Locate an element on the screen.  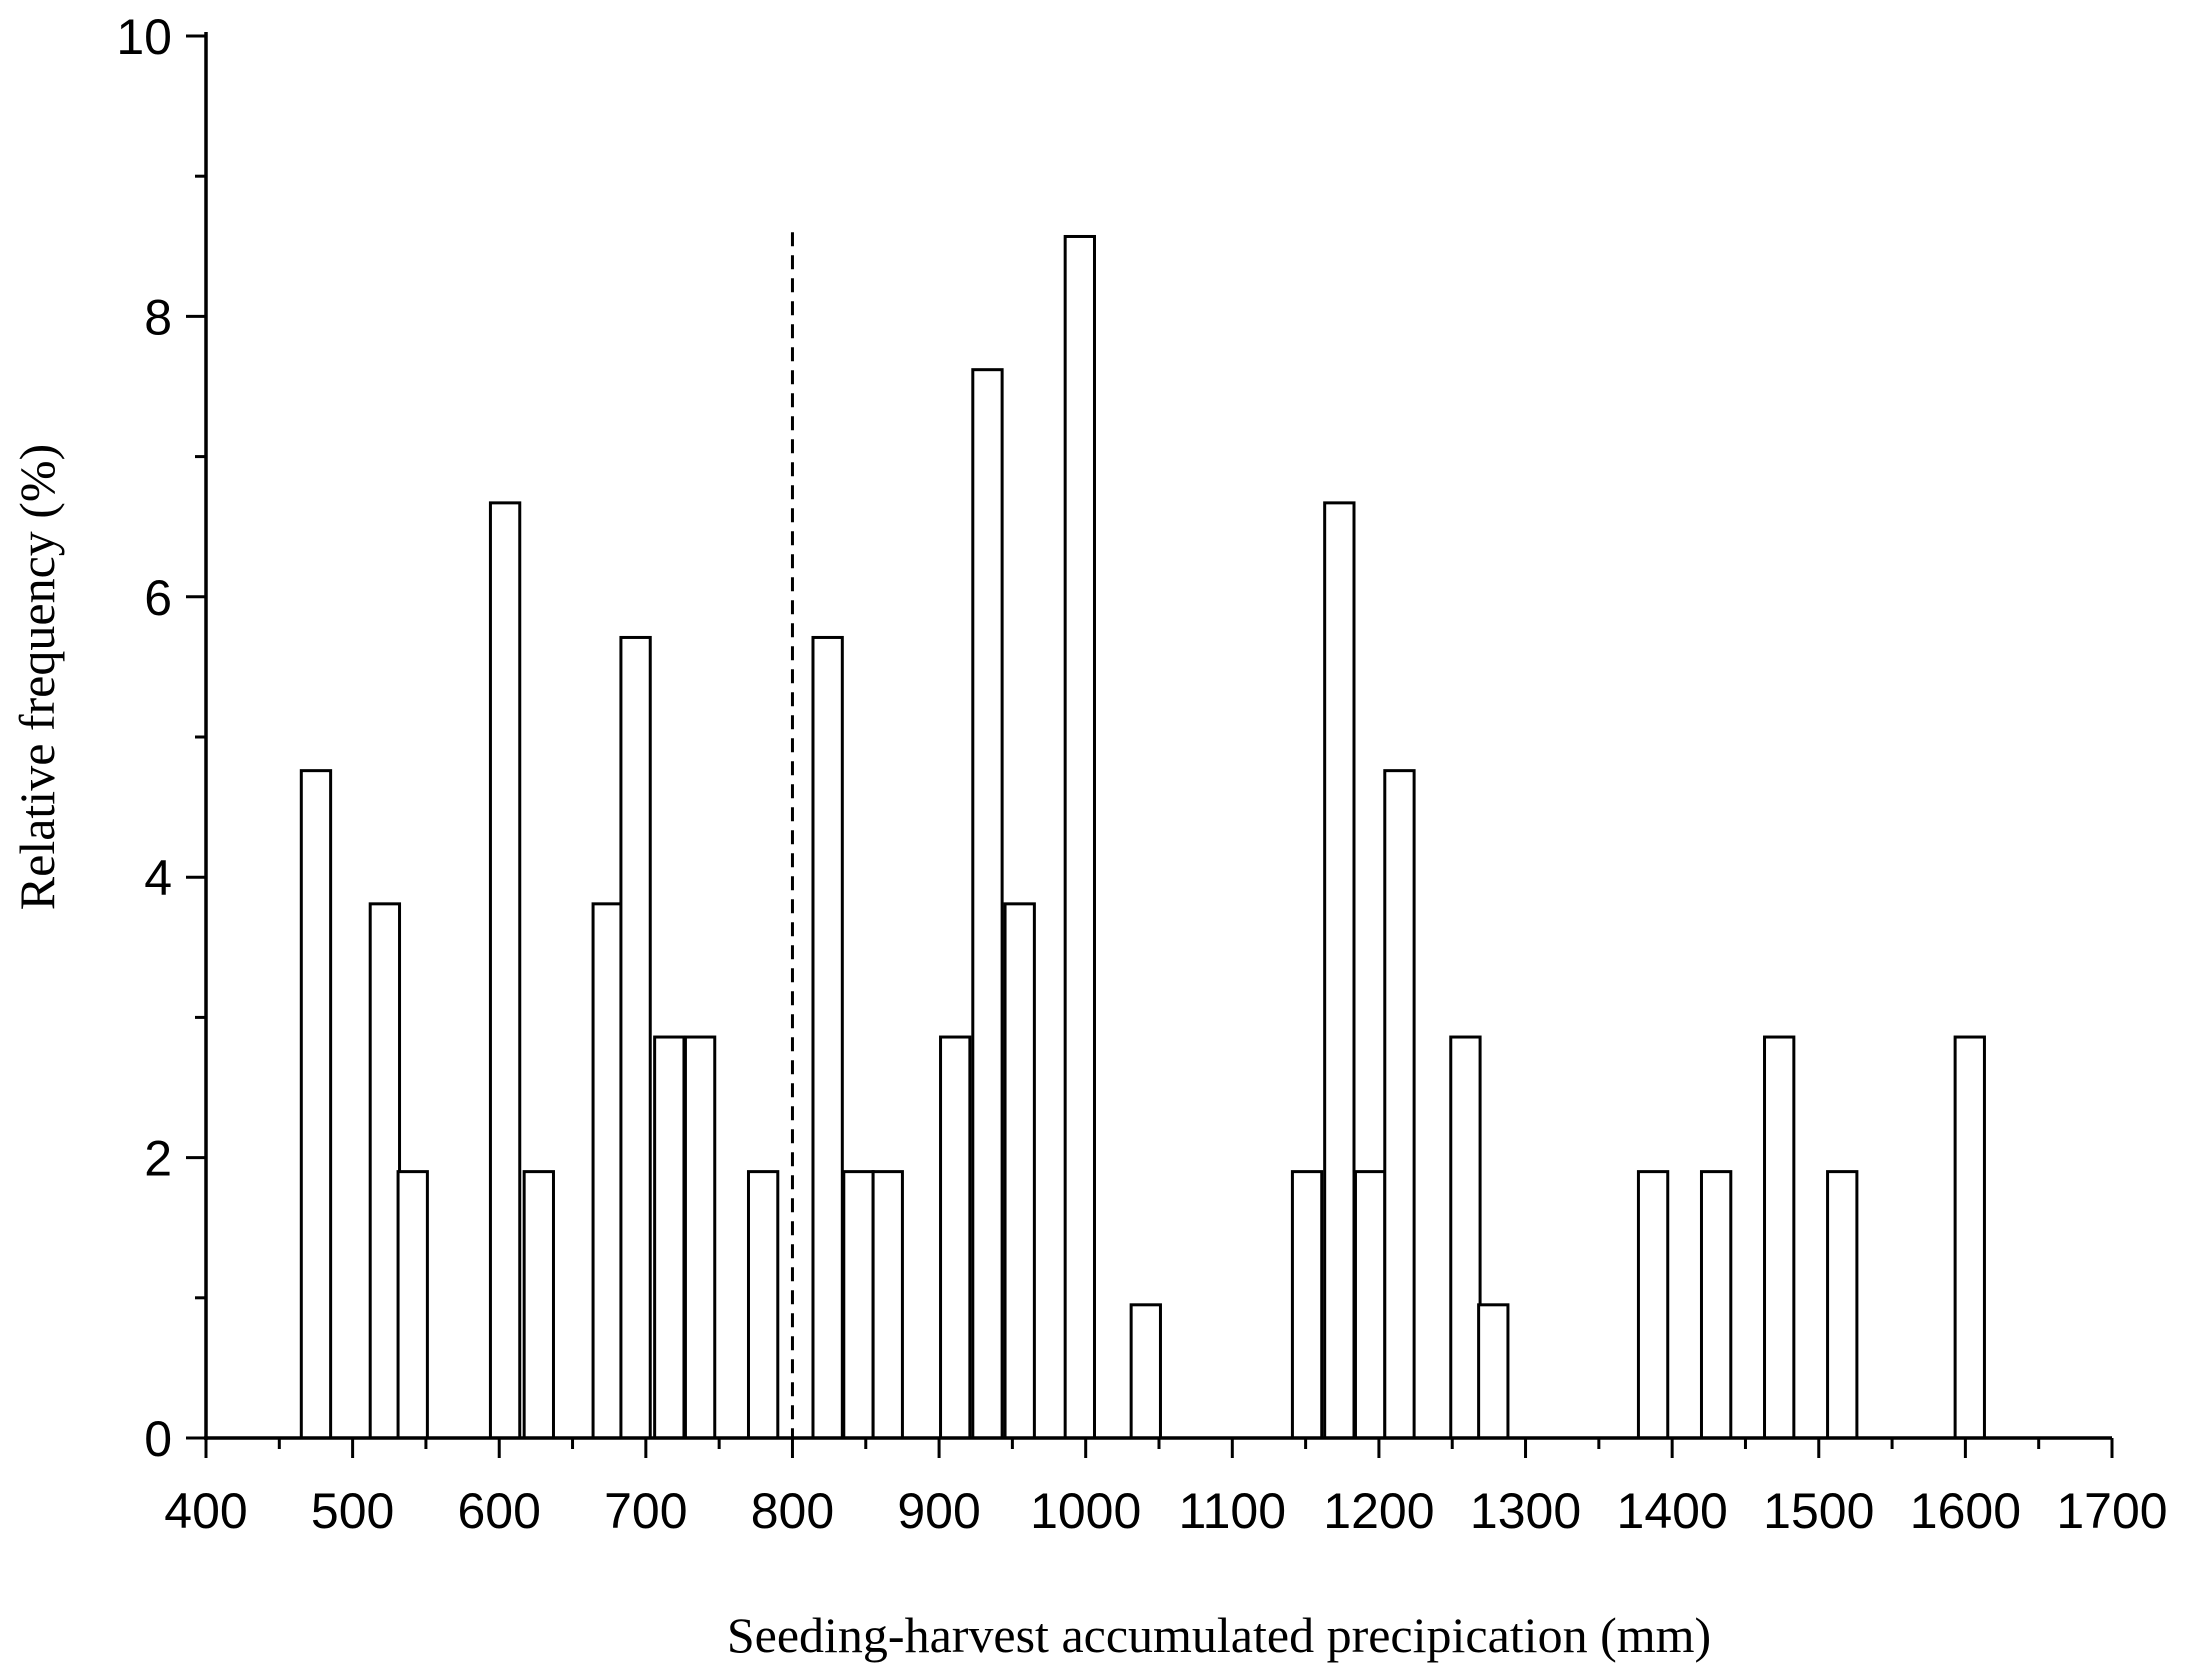
x-tick-label-1300: 1300 is located at coordinates (1525, 1511).